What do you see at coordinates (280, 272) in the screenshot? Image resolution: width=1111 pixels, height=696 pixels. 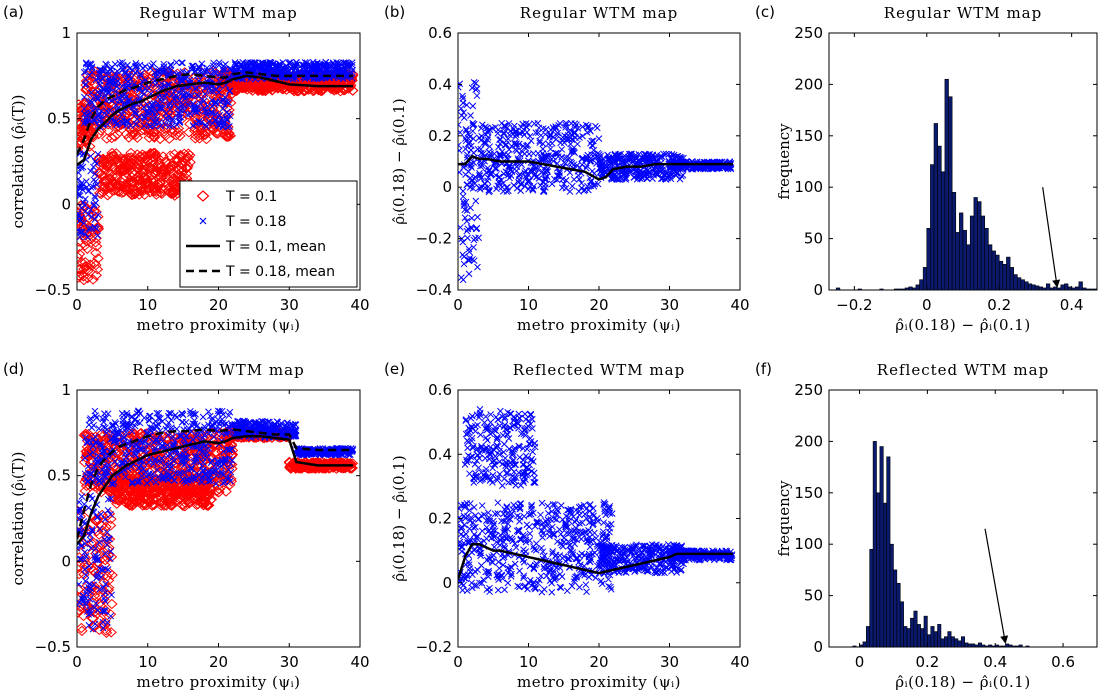 I see `legend-label: T = 0.18, mean` at bounding box center [280, 272].